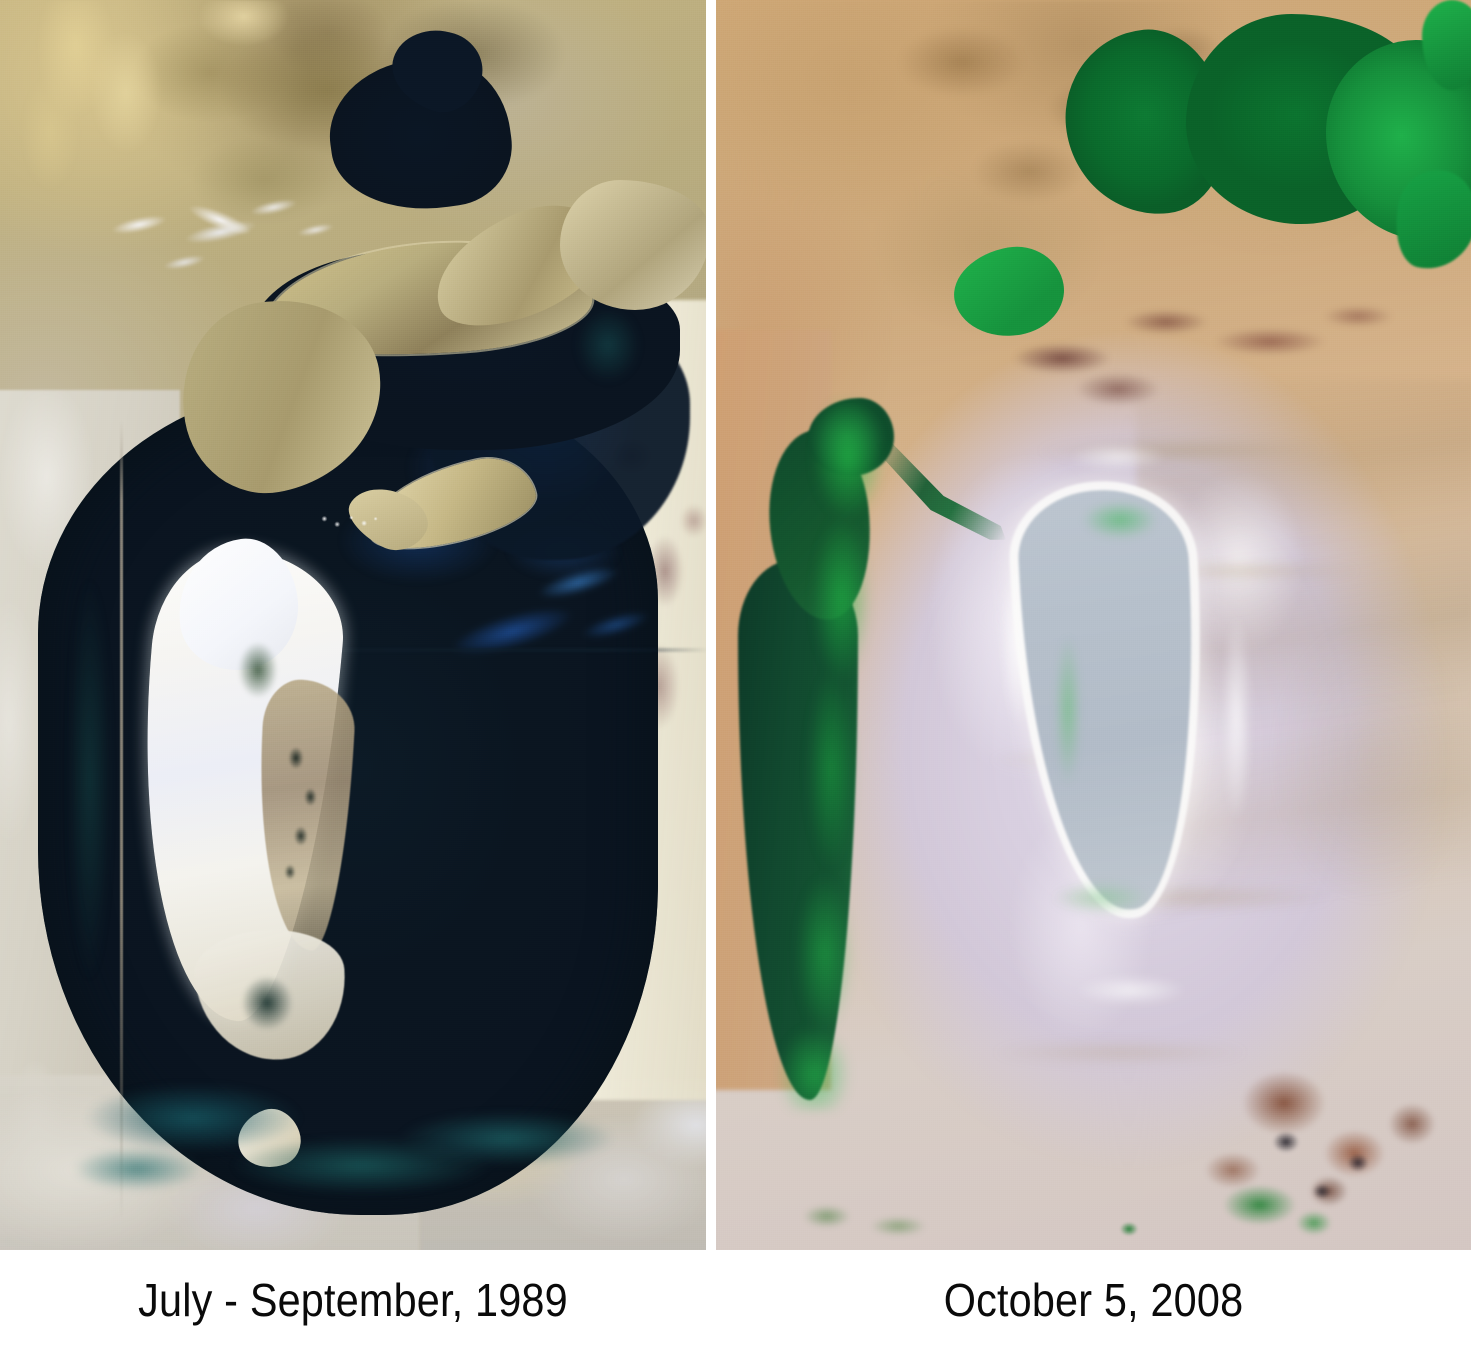 The width and height of the screenshot is (1471, 1349). What do you see at coordinates (1129, 1229) in the screenshot?
I see `small-green-dot` at bounding box center [1129, 1229].